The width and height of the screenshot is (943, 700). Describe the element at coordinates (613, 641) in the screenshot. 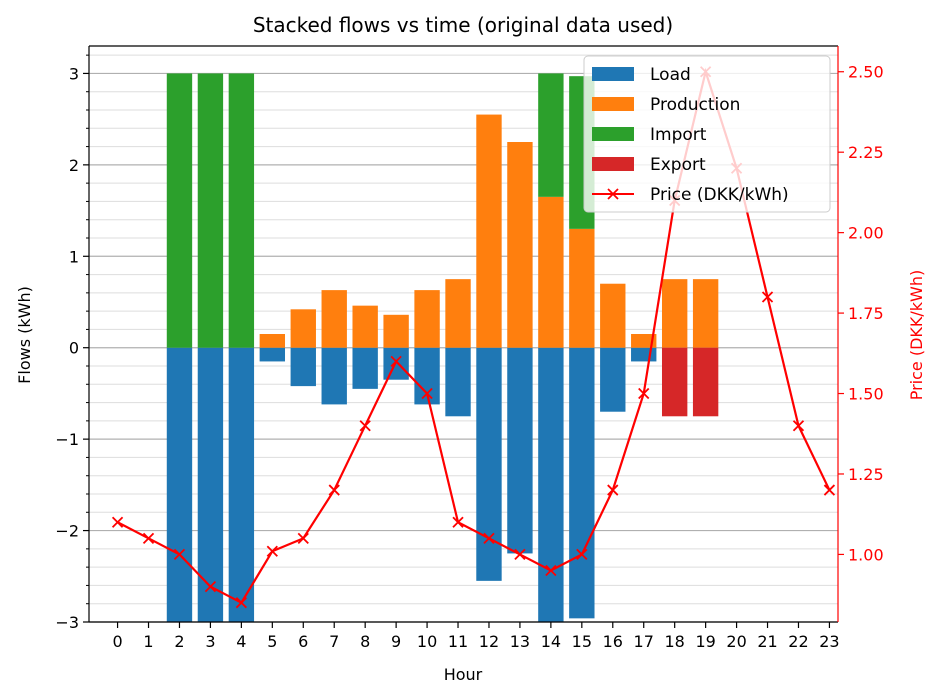

I see `x-tick-label: 16` at that location.